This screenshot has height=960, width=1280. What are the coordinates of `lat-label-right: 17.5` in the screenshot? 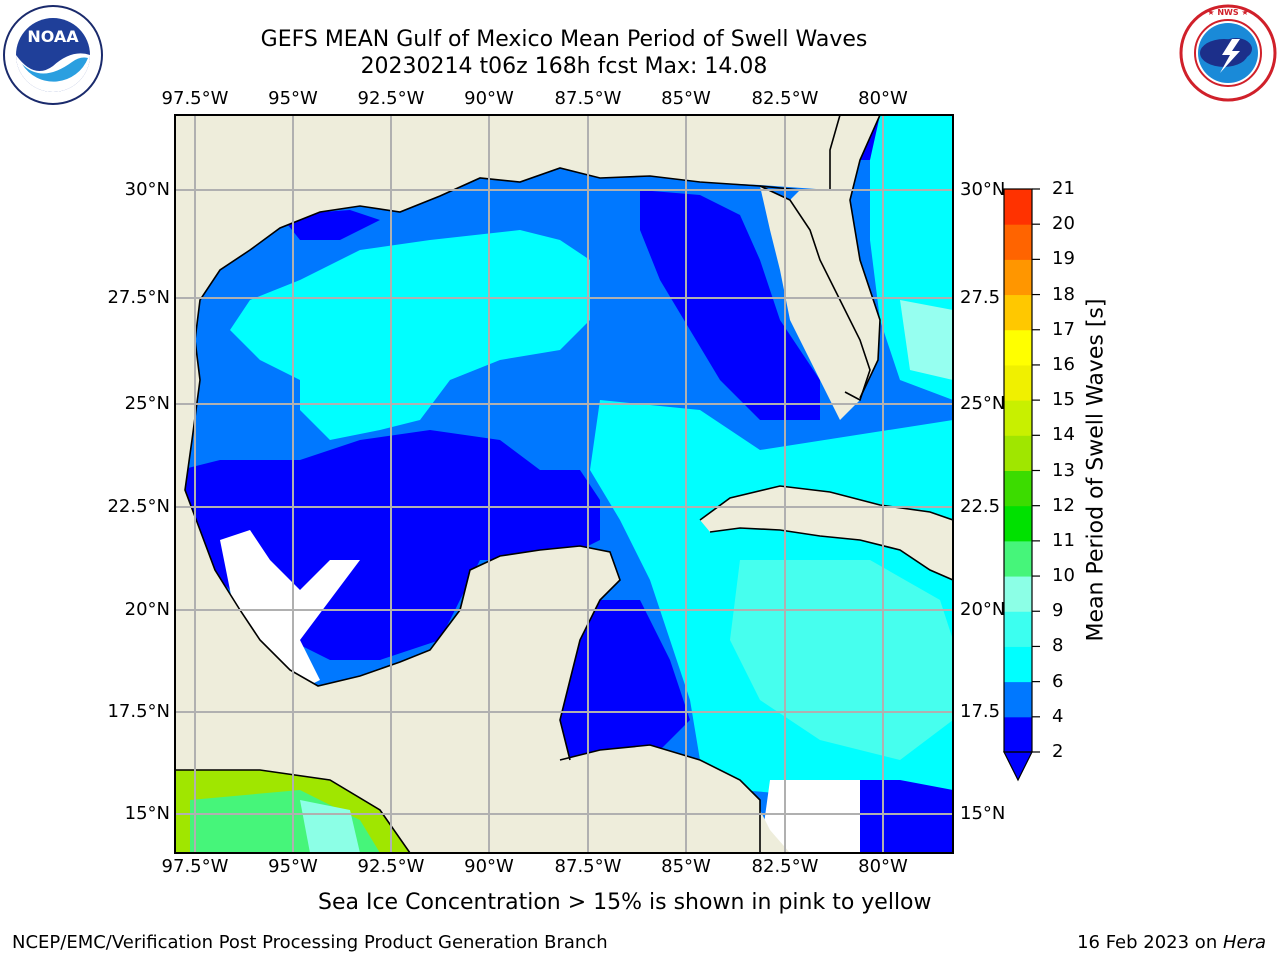 It's located at (980, 711).